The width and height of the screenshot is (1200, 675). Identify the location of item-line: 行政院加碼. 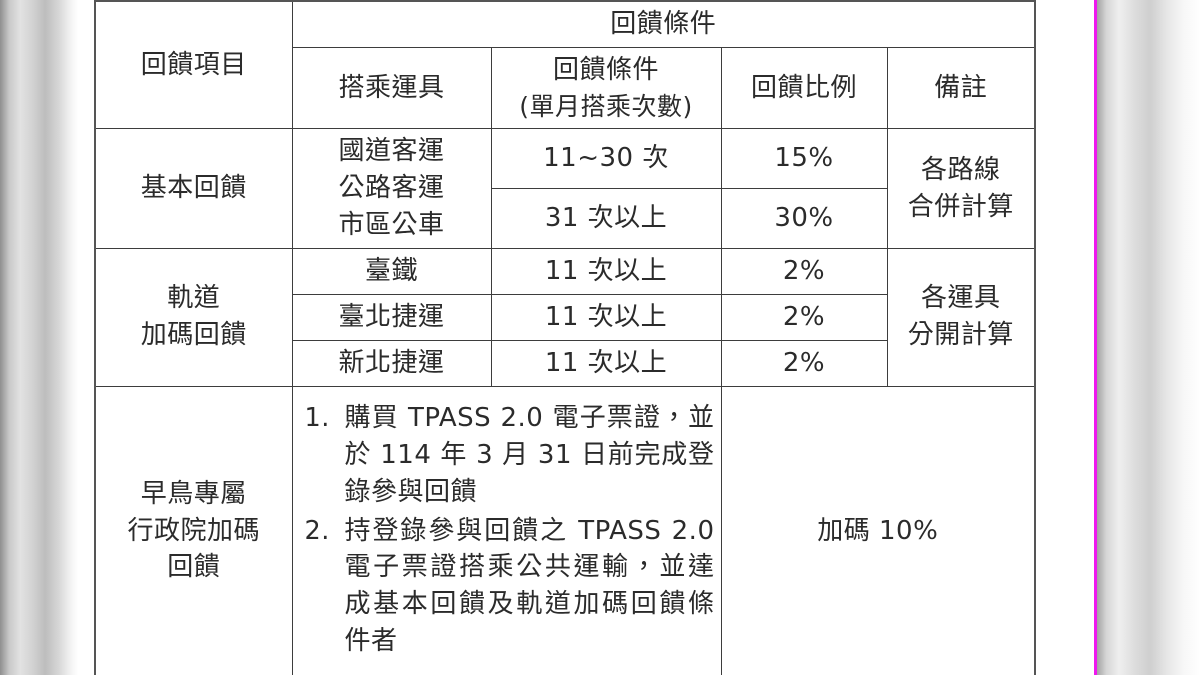
(193, 530).